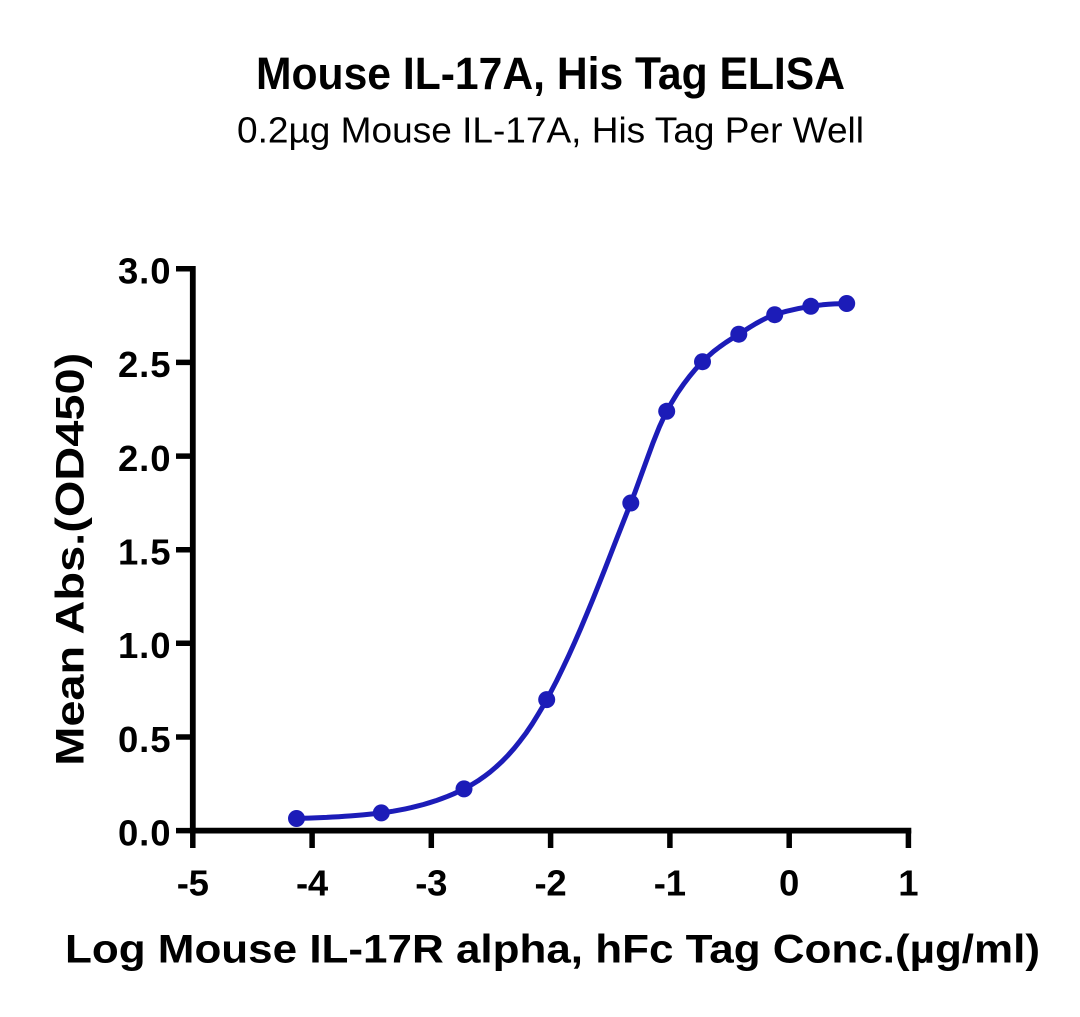 This screenshot has height=1017, width=1080. Describe the element at coordinates (144, 645) in the screenshot. I see `svg-text: 1.0` at that location.